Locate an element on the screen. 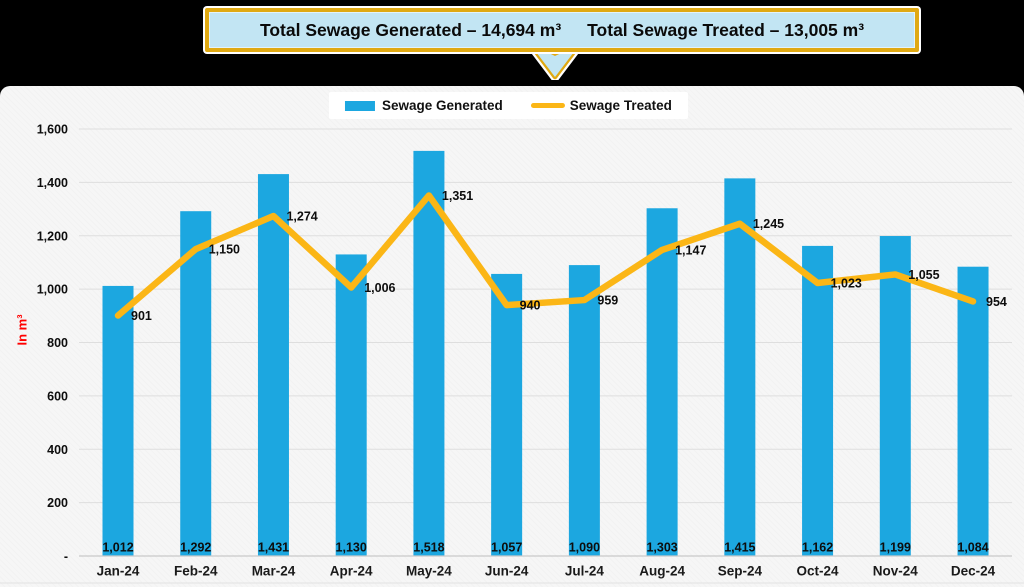 The image size is (1024, 587). line-value-label: 1,006 is located at coordinates (379, 288).